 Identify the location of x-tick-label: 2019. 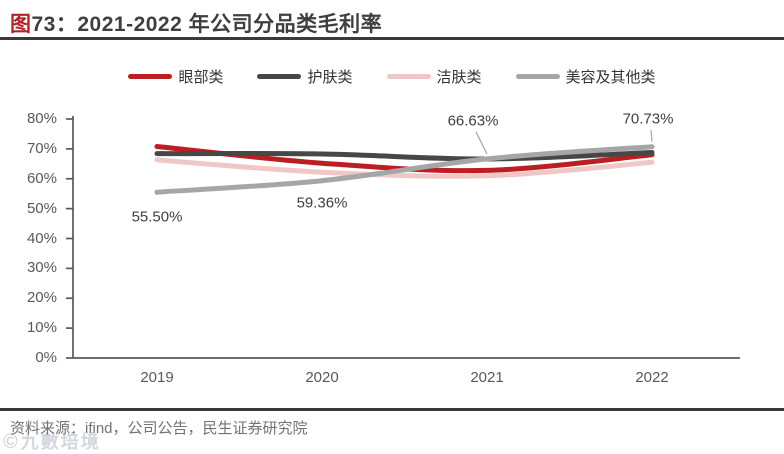
(157, 377).